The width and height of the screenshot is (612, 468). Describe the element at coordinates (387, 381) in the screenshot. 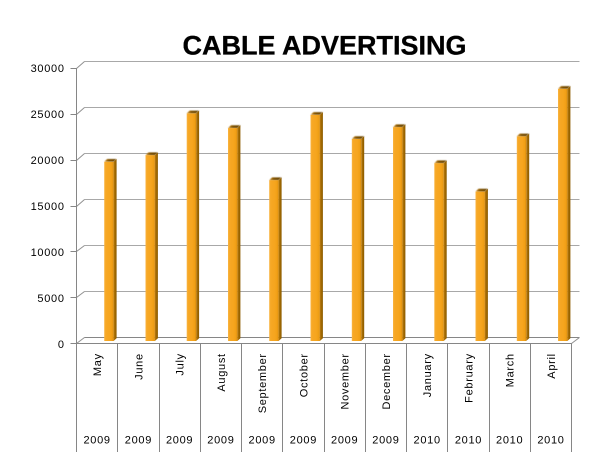

I see `svg-text: December` at that location.